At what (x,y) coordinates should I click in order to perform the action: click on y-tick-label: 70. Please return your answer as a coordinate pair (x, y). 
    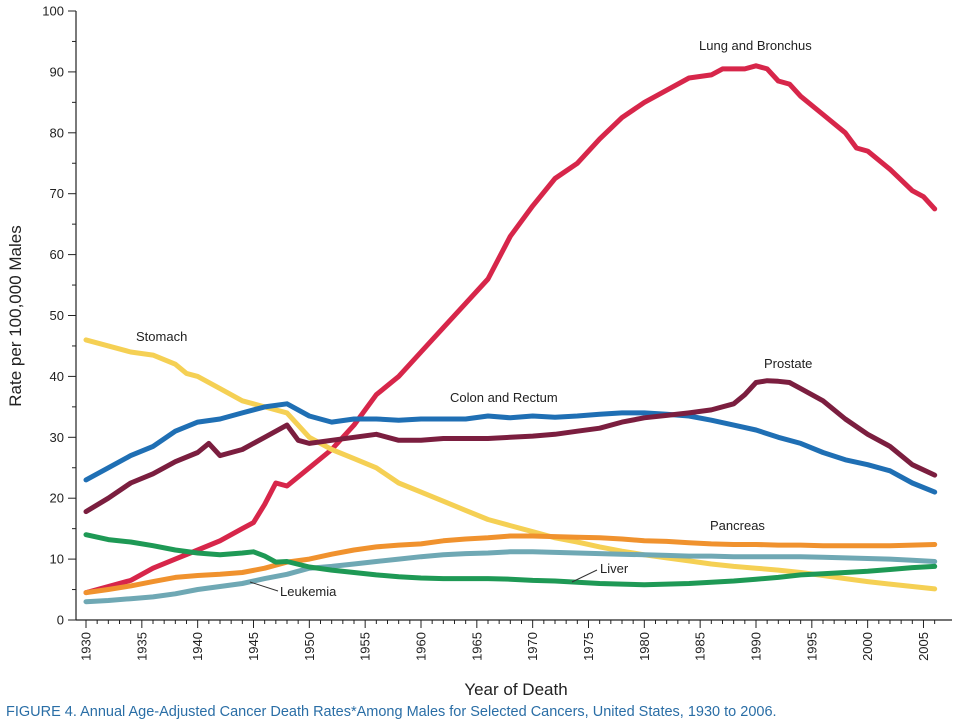
    Looking at the image, I should click on (57, 193).